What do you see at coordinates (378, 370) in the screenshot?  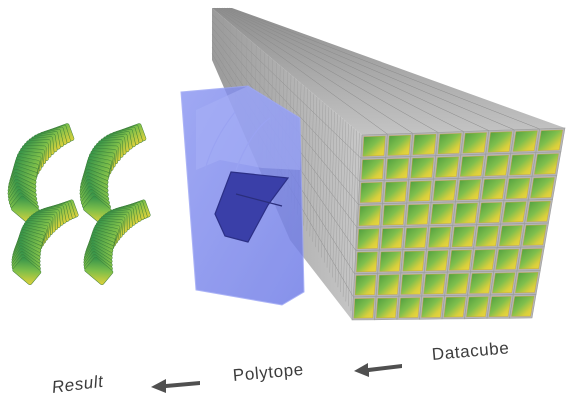 I see `arrow-datacube-to-polytope` at bounding box center [378, 370].